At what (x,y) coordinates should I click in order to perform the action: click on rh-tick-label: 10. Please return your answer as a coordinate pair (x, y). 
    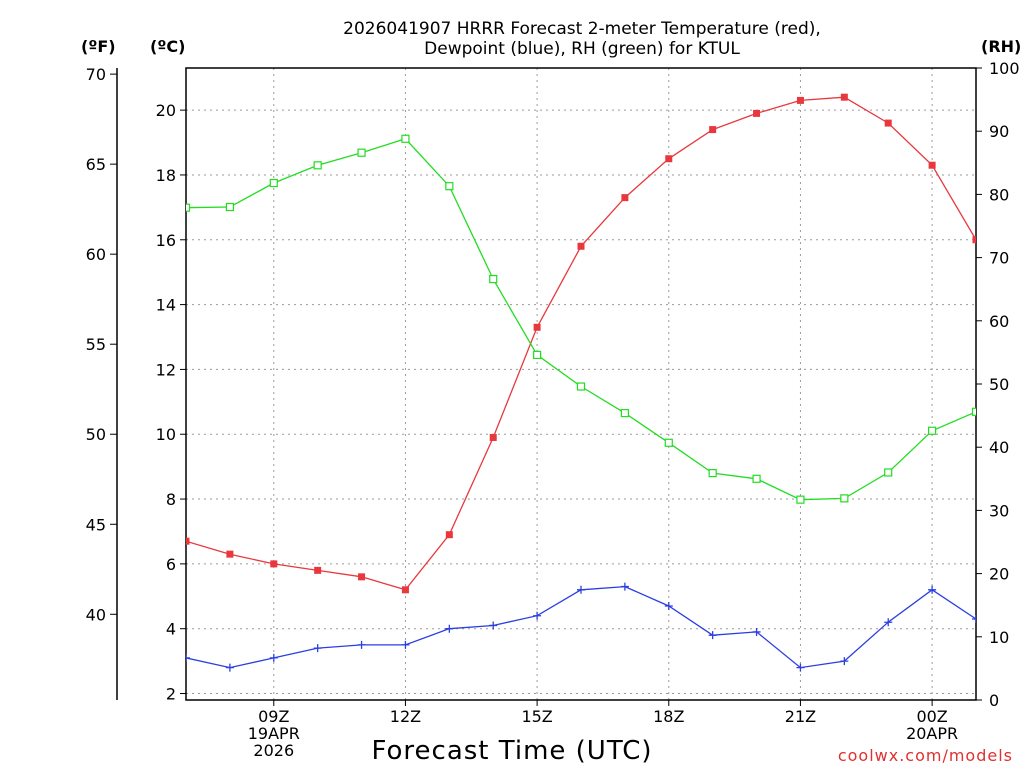
    Looking at the image, I should click on (999, 637).